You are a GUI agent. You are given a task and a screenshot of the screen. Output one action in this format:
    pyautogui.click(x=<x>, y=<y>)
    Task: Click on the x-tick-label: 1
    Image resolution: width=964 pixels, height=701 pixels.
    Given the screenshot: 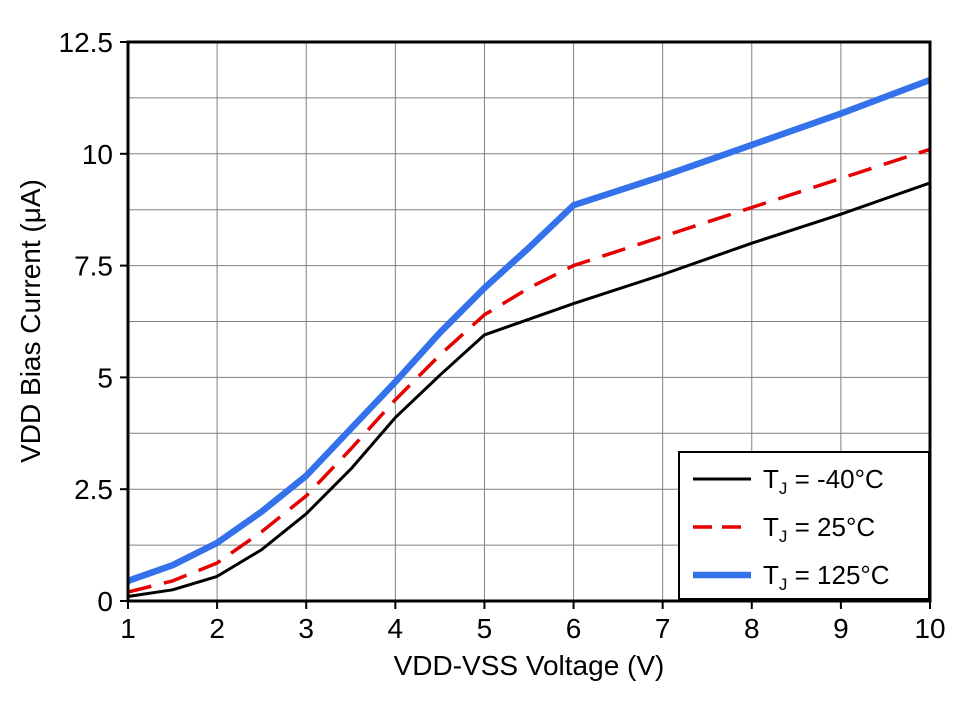 What is the action you would take?
    pyautogui.click(x=128, y=628)
    